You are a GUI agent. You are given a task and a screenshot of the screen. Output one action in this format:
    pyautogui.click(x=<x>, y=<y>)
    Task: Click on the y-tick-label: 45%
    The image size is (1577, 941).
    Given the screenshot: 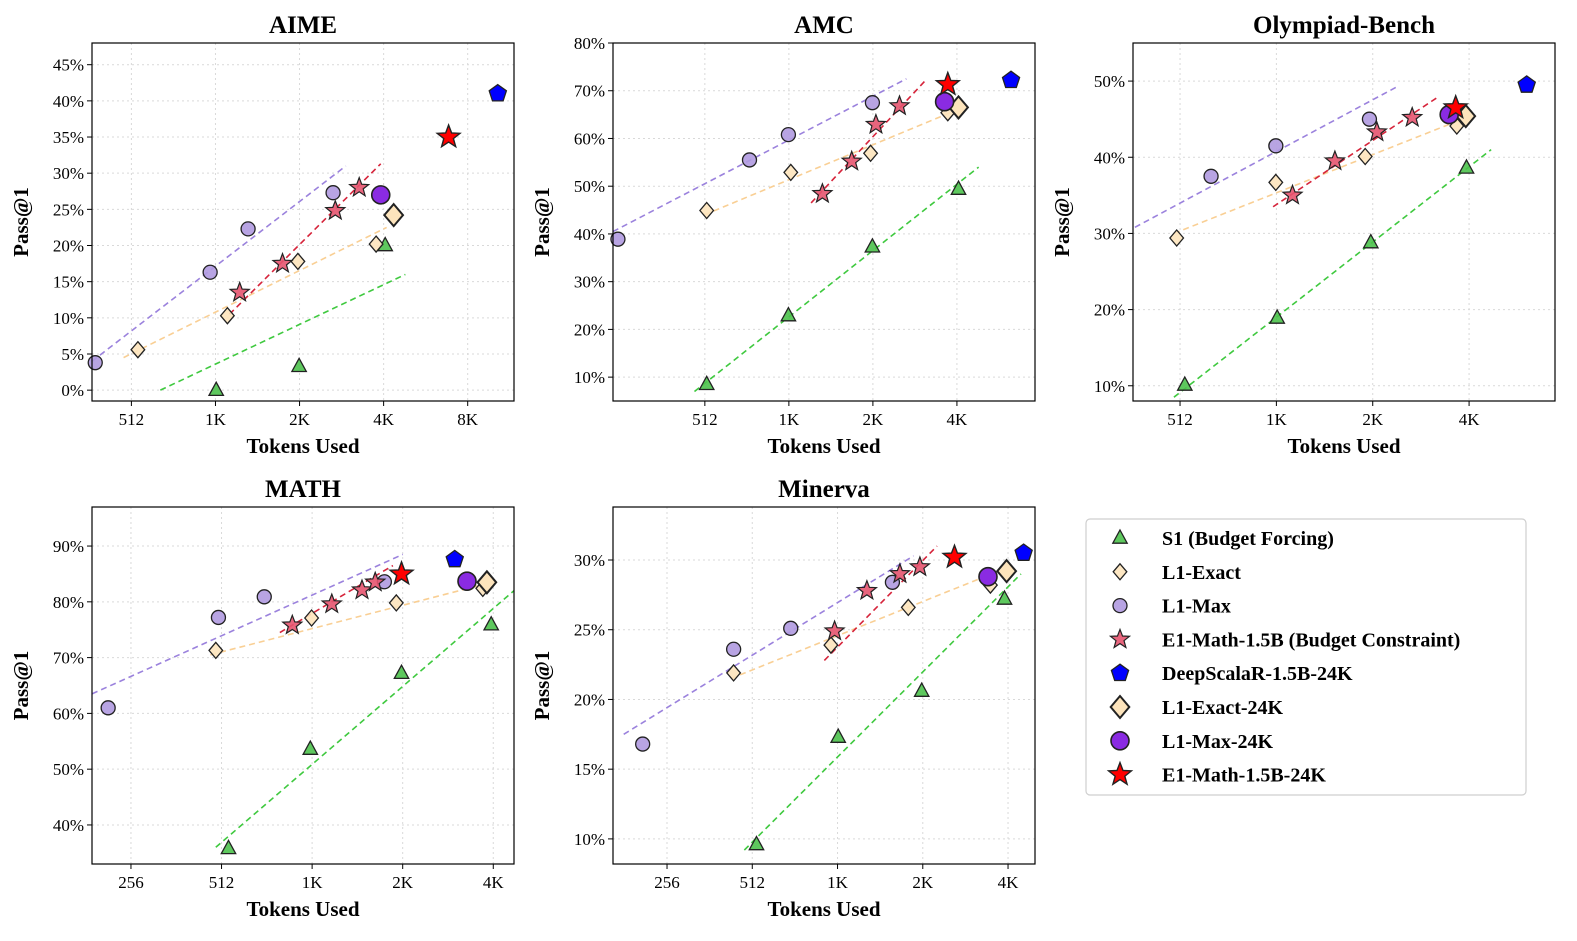 What is the action you would take?
    pyautogui.click(x=68, y=65)
    